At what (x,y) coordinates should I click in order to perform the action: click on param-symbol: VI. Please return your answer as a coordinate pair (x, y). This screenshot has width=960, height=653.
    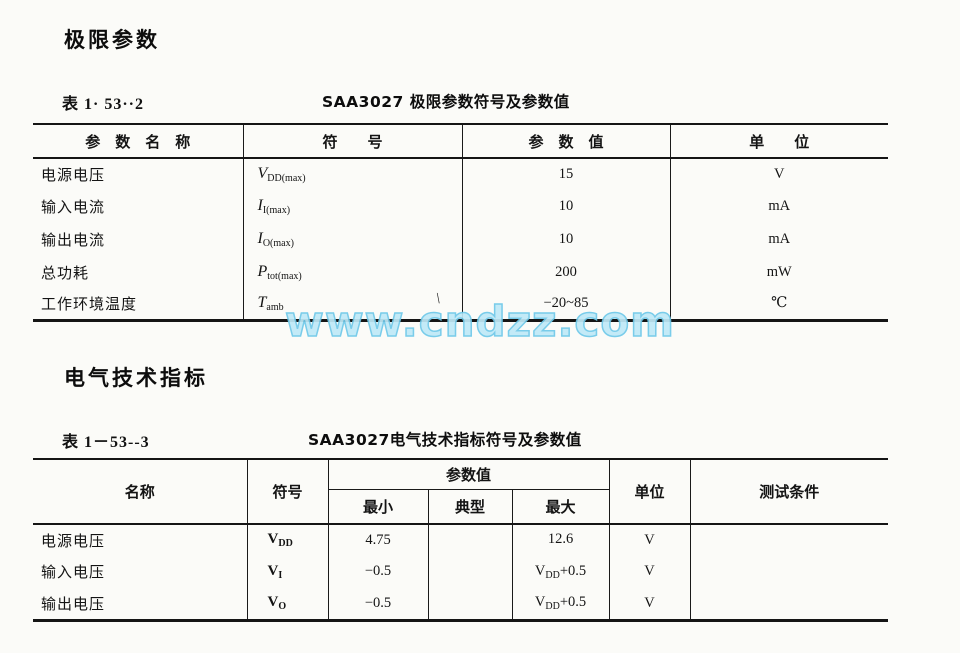
    Looking at the image, I should click on (287, 572).